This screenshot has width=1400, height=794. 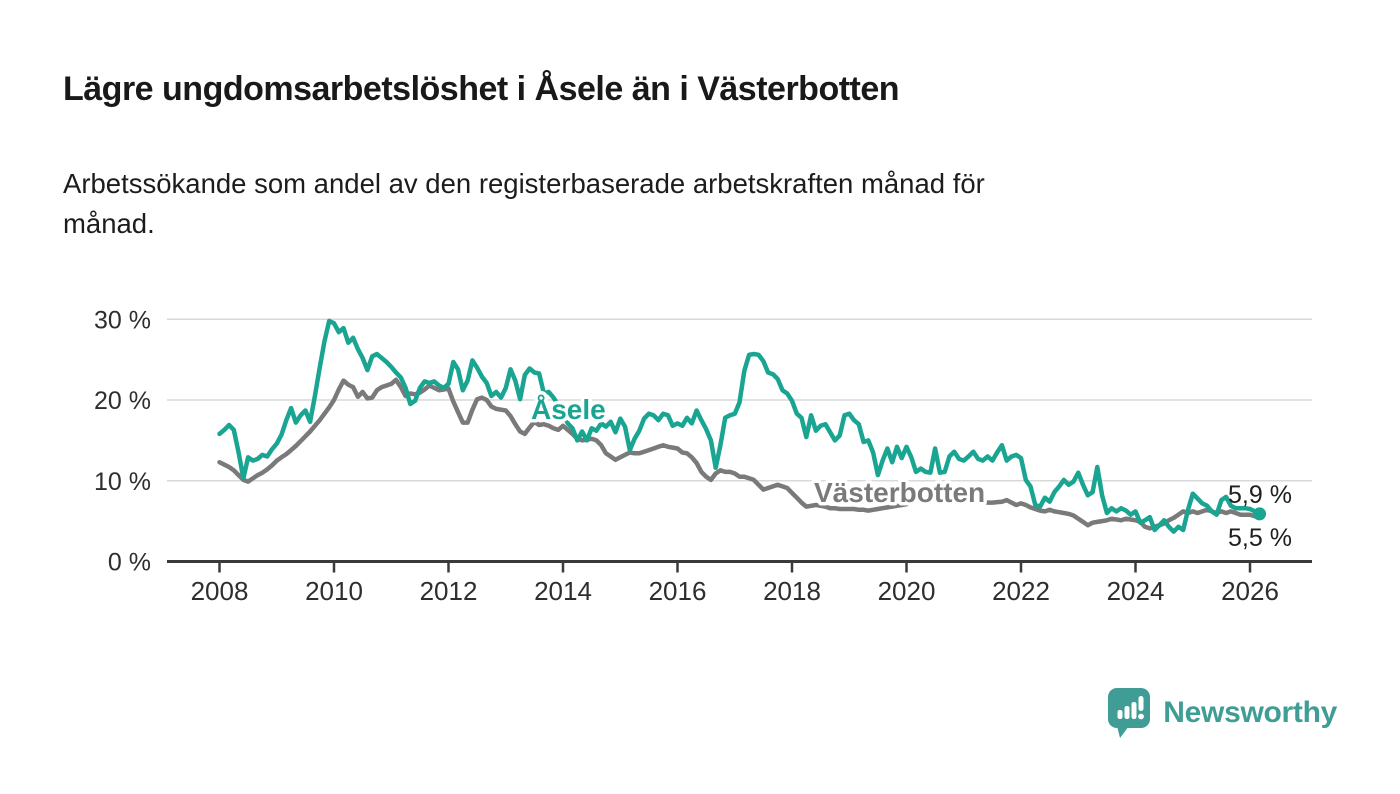 What do you see at coordinates (109, 223) in the screenshot?
I see `page-subtitle-line-2: månad.` at bounding box center [109, 223].